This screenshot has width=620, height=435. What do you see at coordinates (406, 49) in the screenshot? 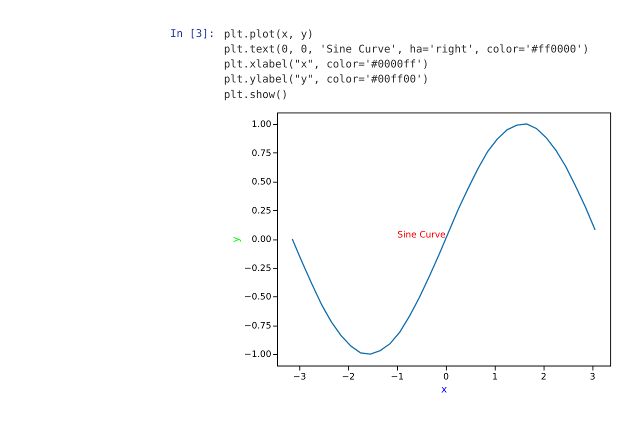
I see `text: plt.text(0, 0, 'Sine Curve', ha='right', color='#ff0000')` at bounding box center [406, 49].